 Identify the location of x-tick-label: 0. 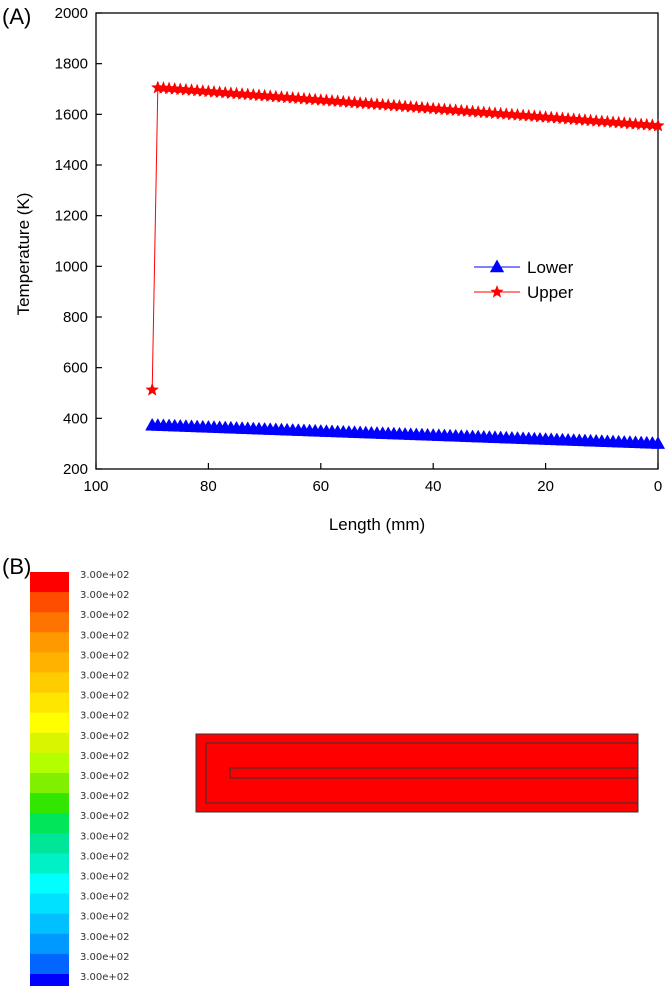
(658, 486).